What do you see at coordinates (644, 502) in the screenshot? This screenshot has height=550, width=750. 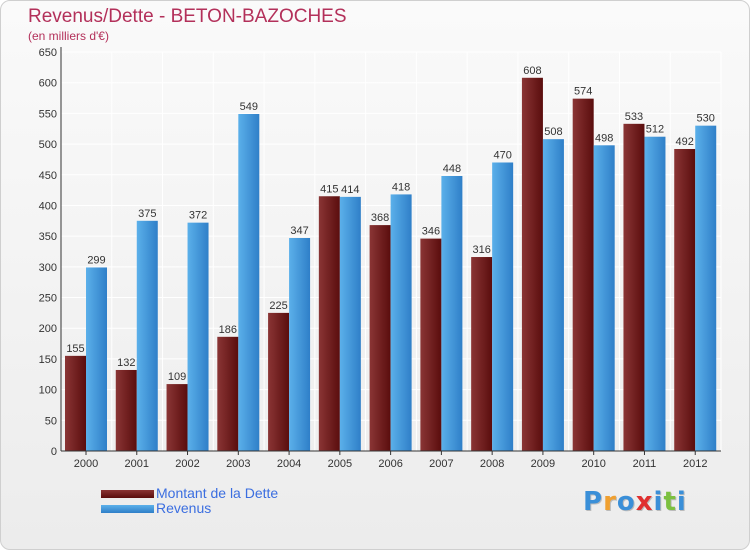 I see `logo-letter: x` at bounding box center [644, 502].